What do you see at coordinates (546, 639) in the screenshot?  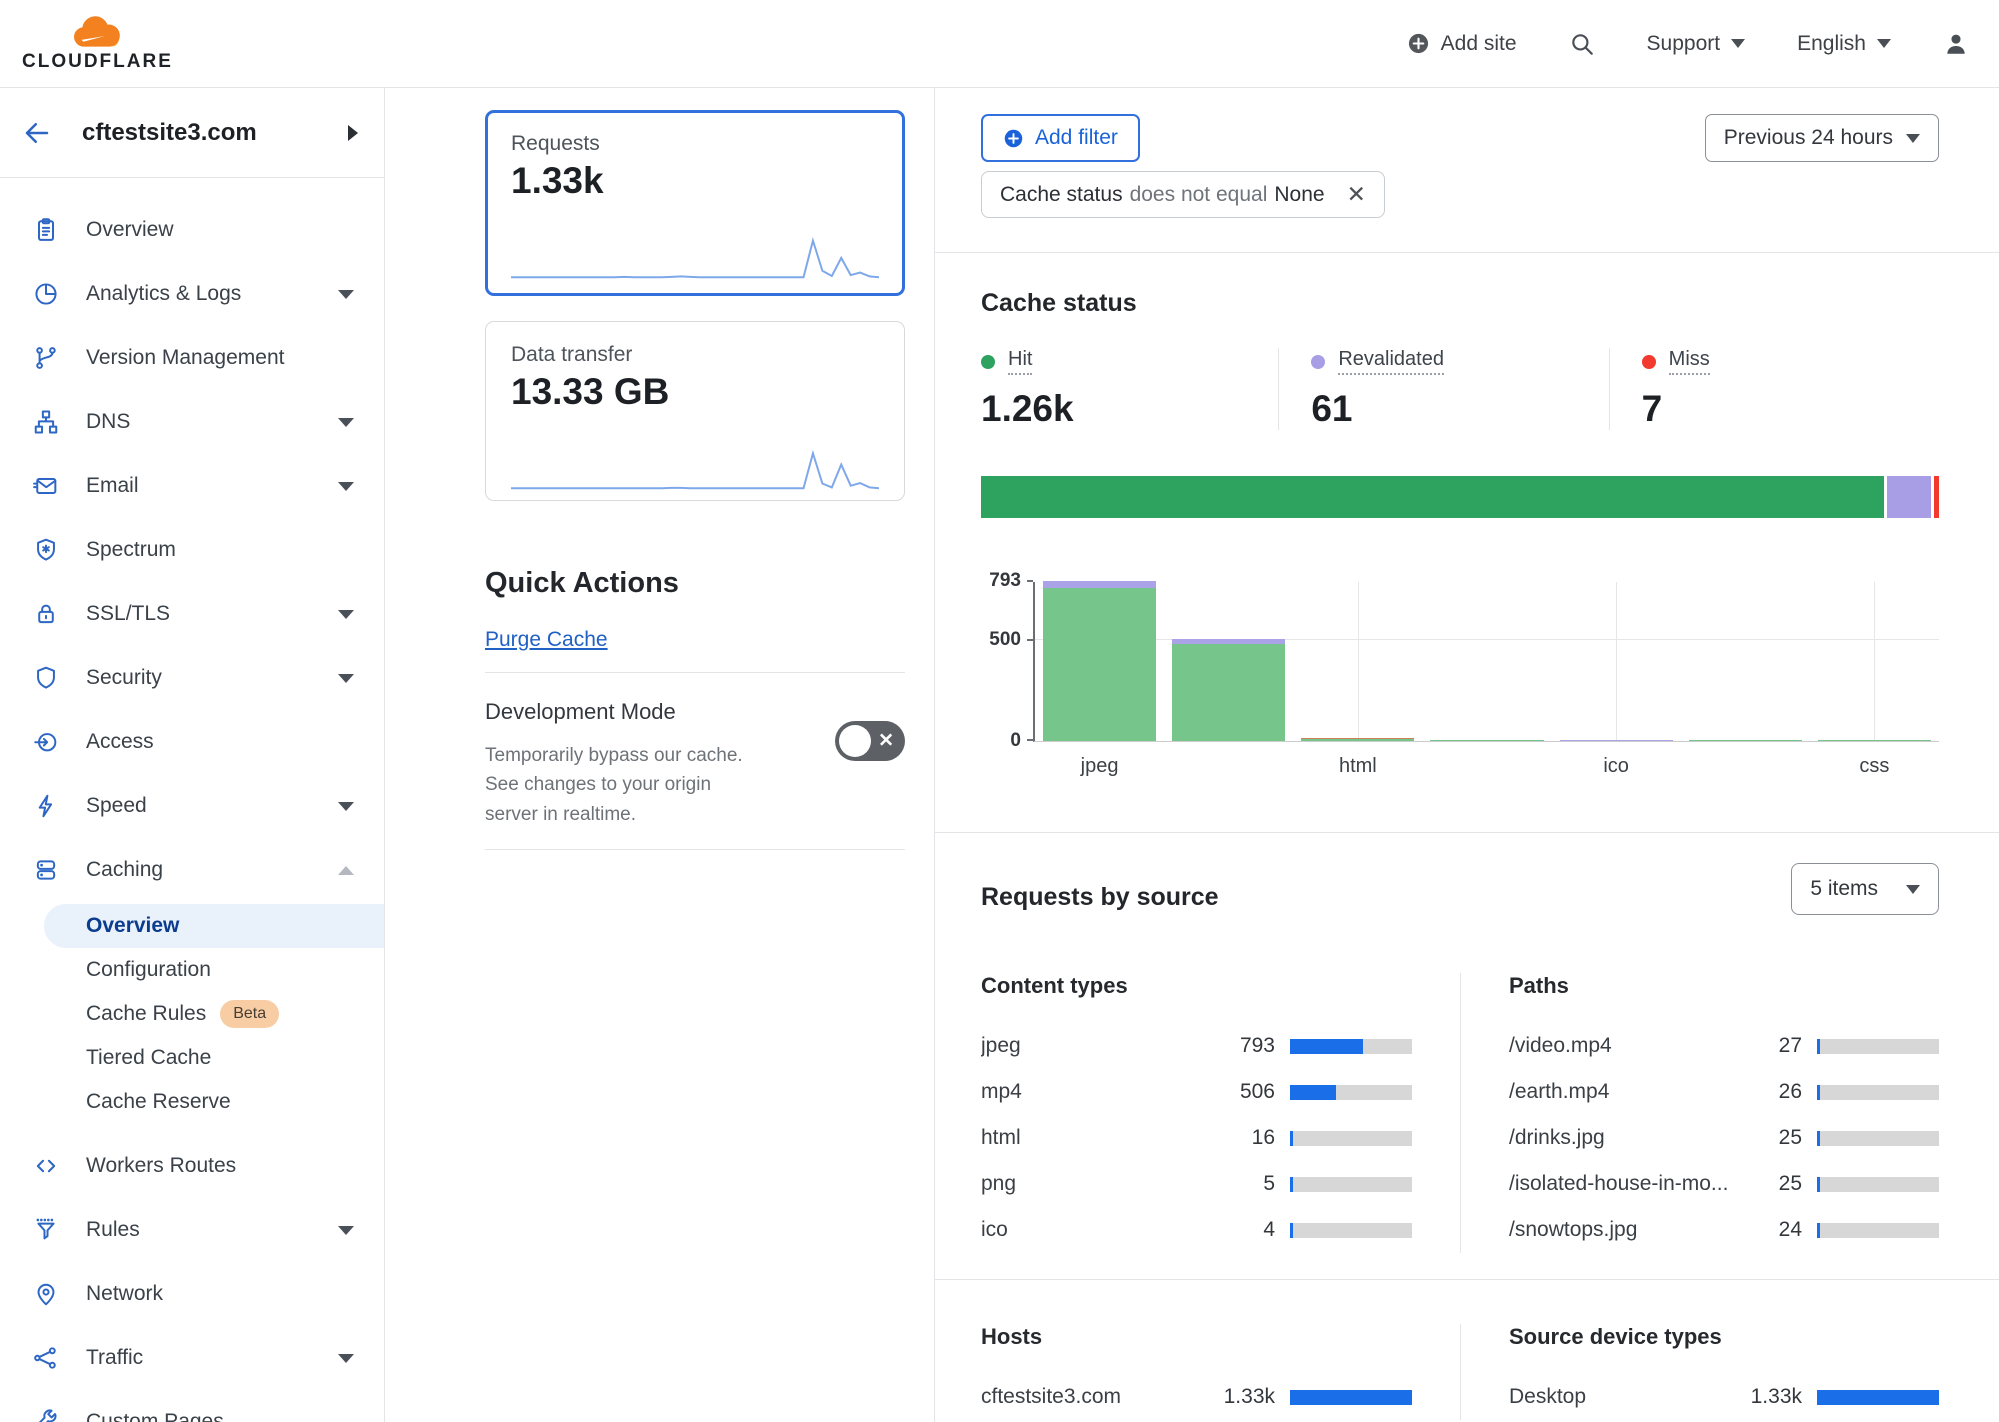 I see `purge-cache-link: Purge Cache` at bounding box center [546, 639].